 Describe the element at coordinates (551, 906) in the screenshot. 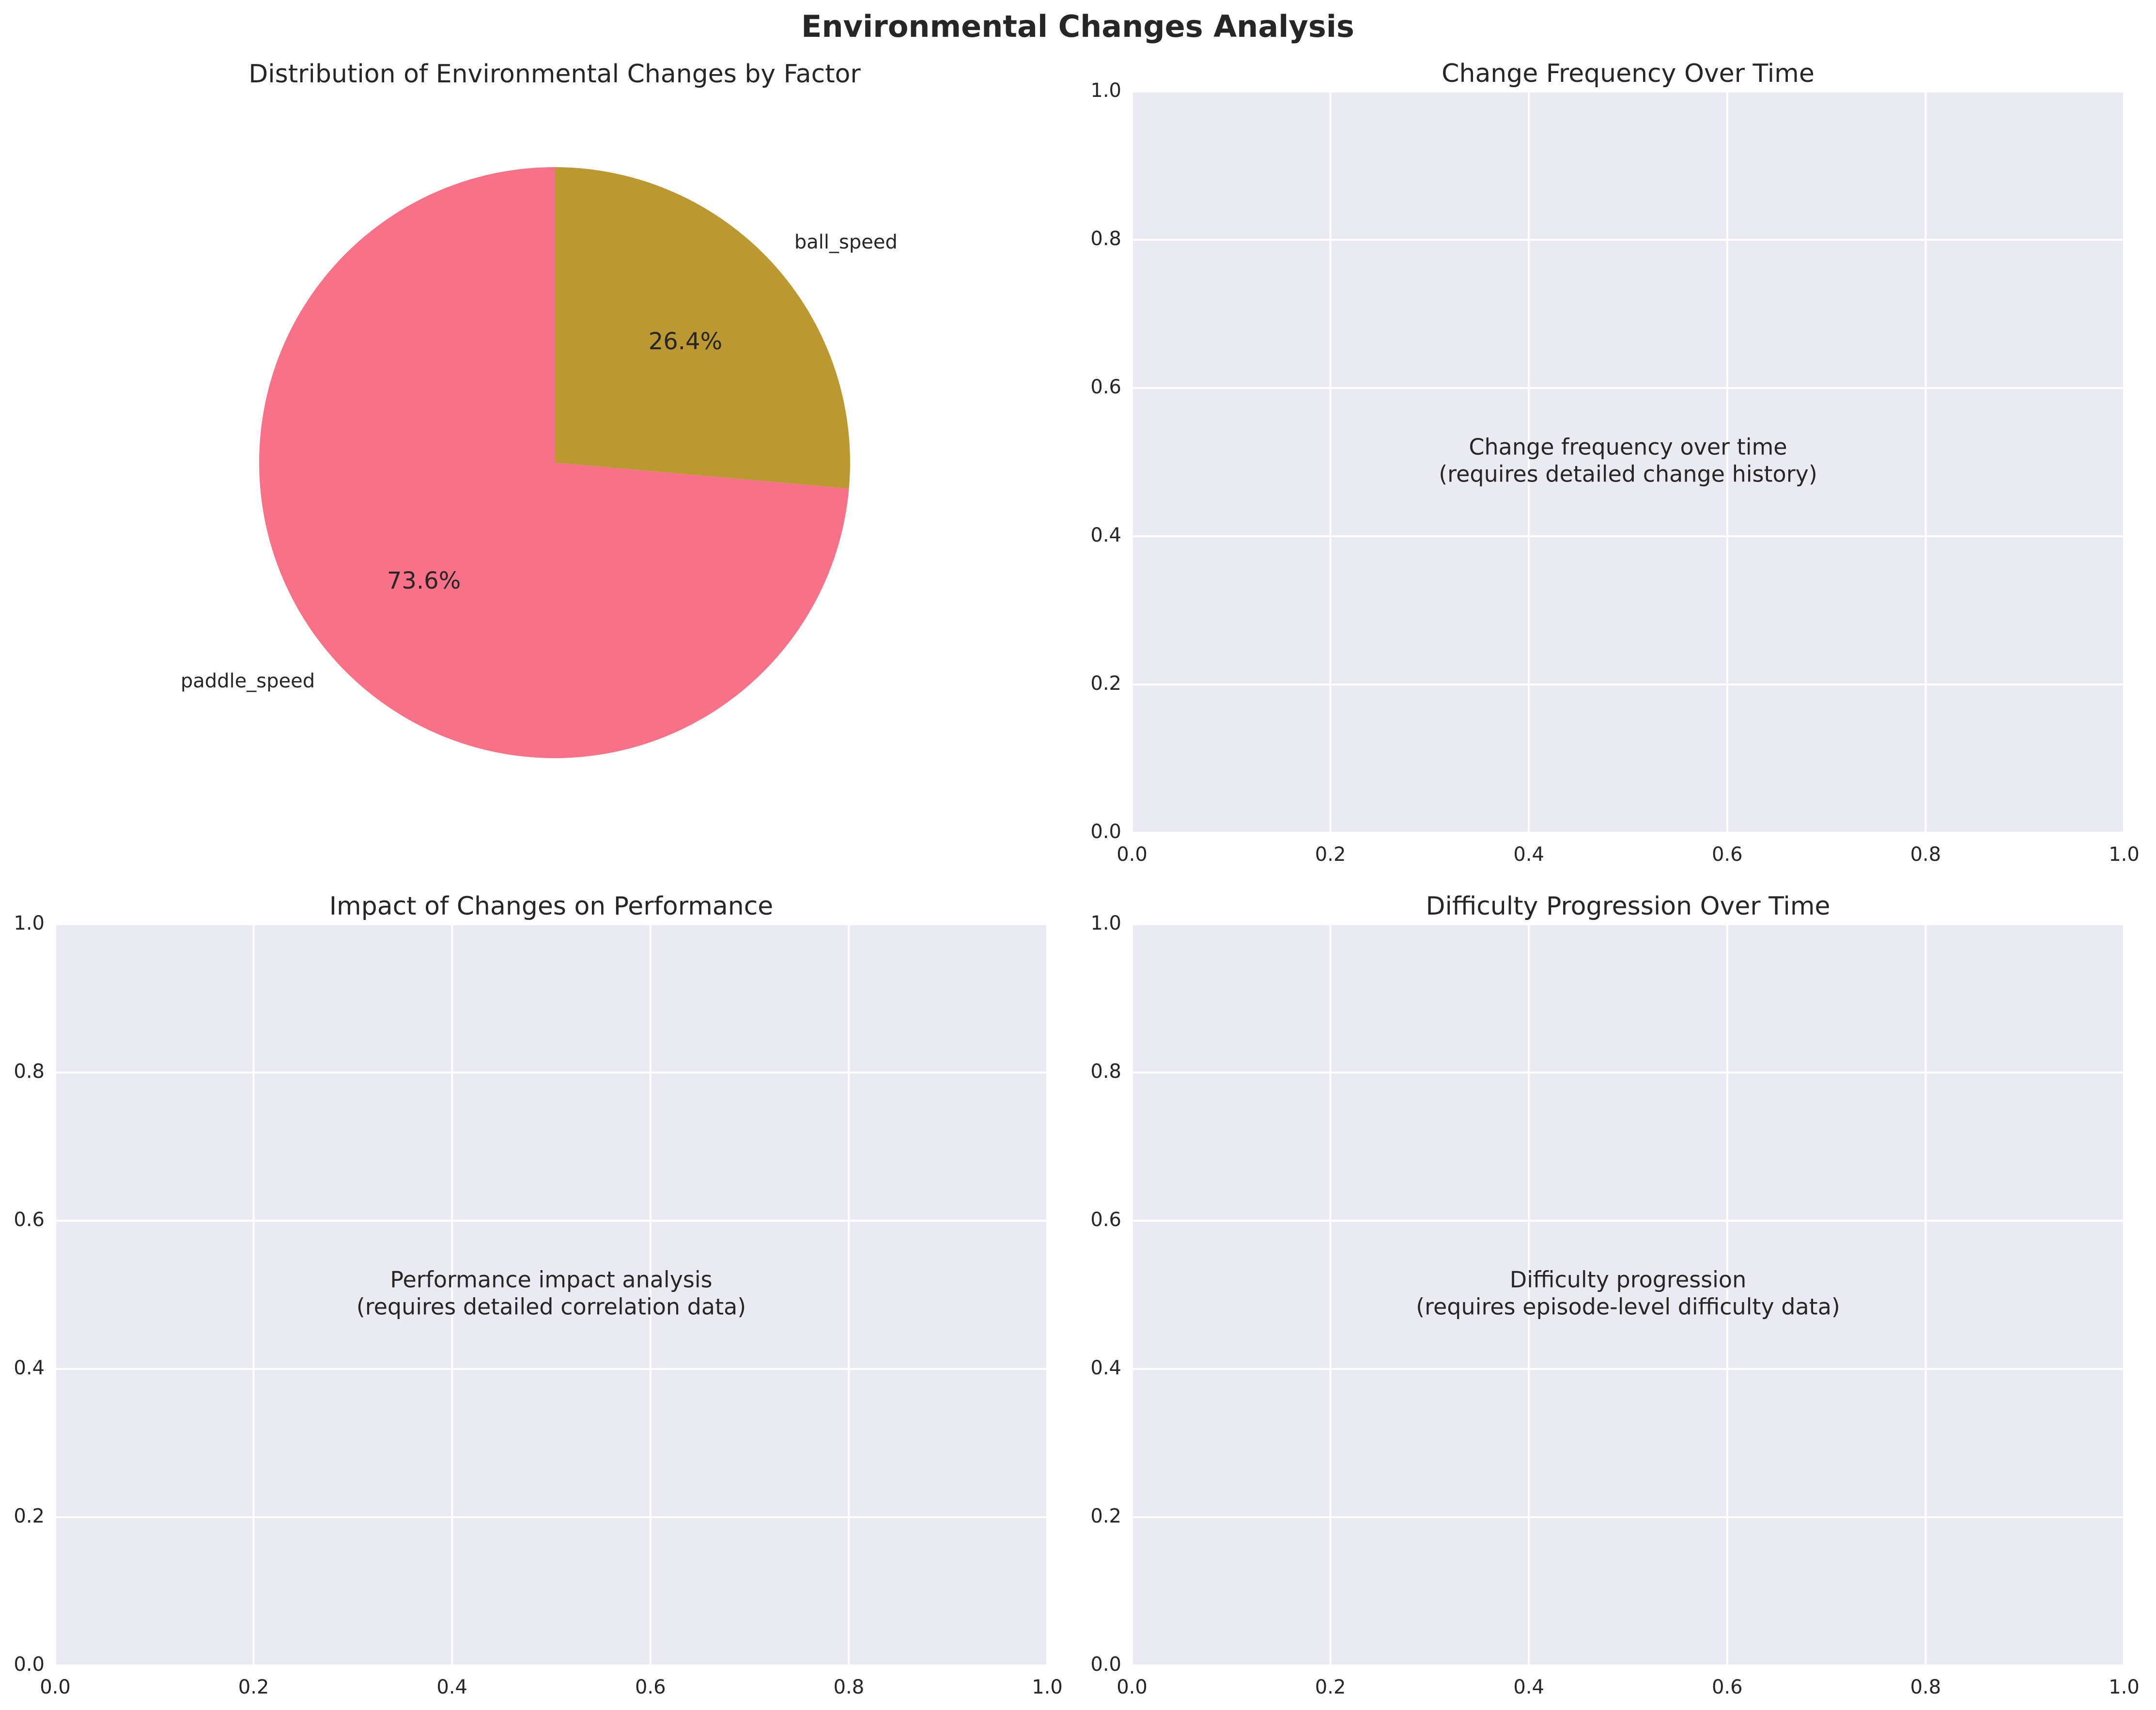

I see `panel-2-title: Impact of Changes on Performance` at that location.